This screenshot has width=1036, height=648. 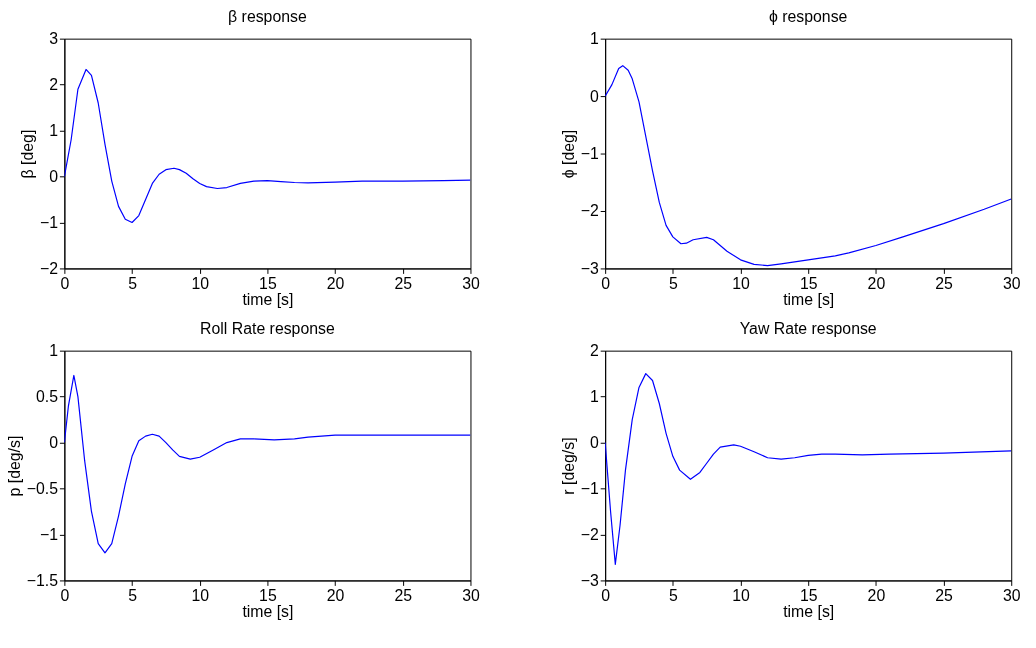 What do you see at coordinates (14, 466) in the screenshot?
I see `y-axis-title: p [deg/s]` at bounding box center [14, 466].